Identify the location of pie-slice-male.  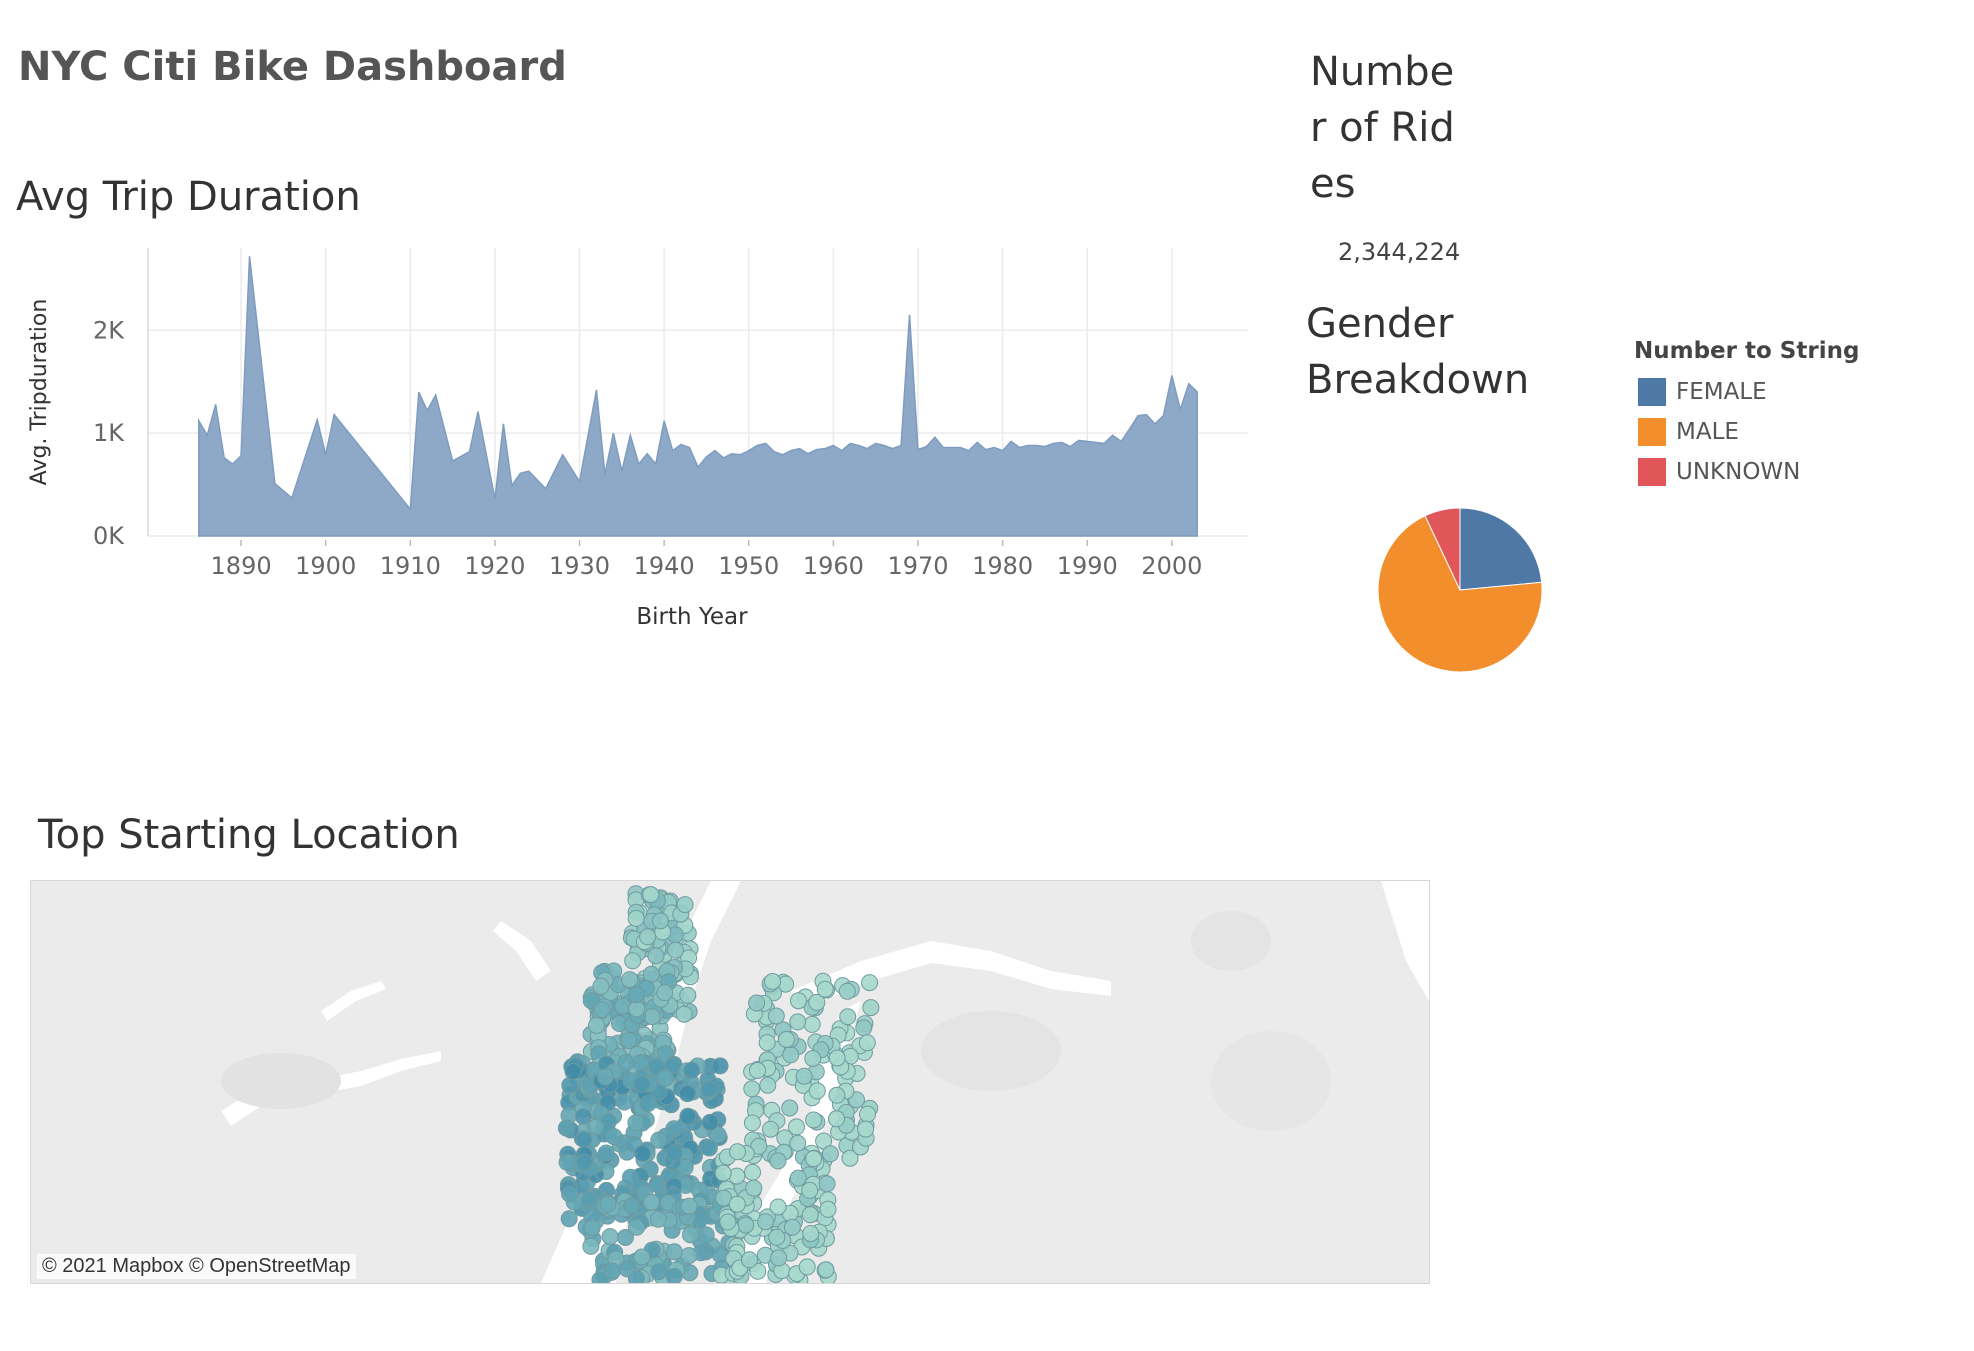
(1460, 594).